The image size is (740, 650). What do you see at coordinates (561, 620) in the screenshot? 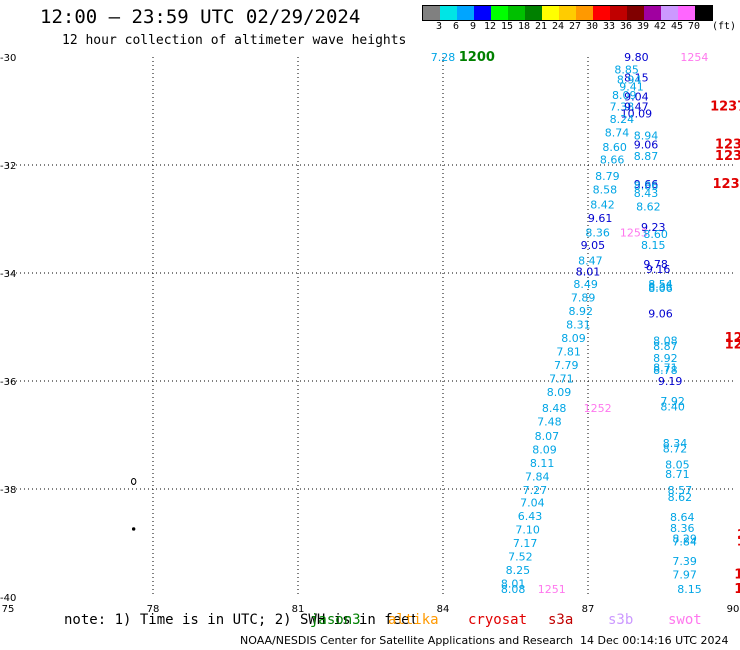
I see `legend-item-s3a: s3a` at bounding box center [561, 620].